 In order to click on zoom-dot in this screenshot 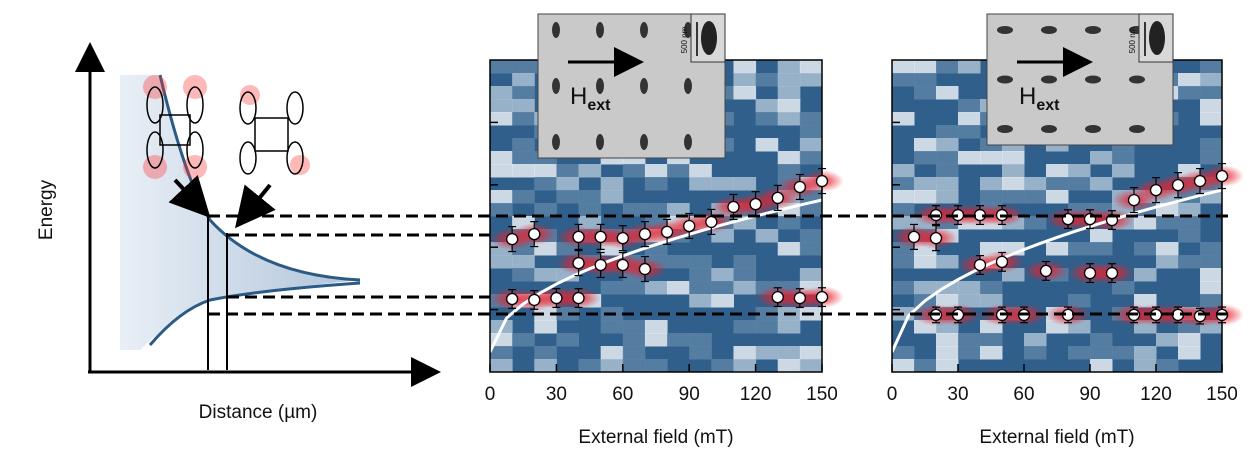, I will do `click(1157, 38)`.